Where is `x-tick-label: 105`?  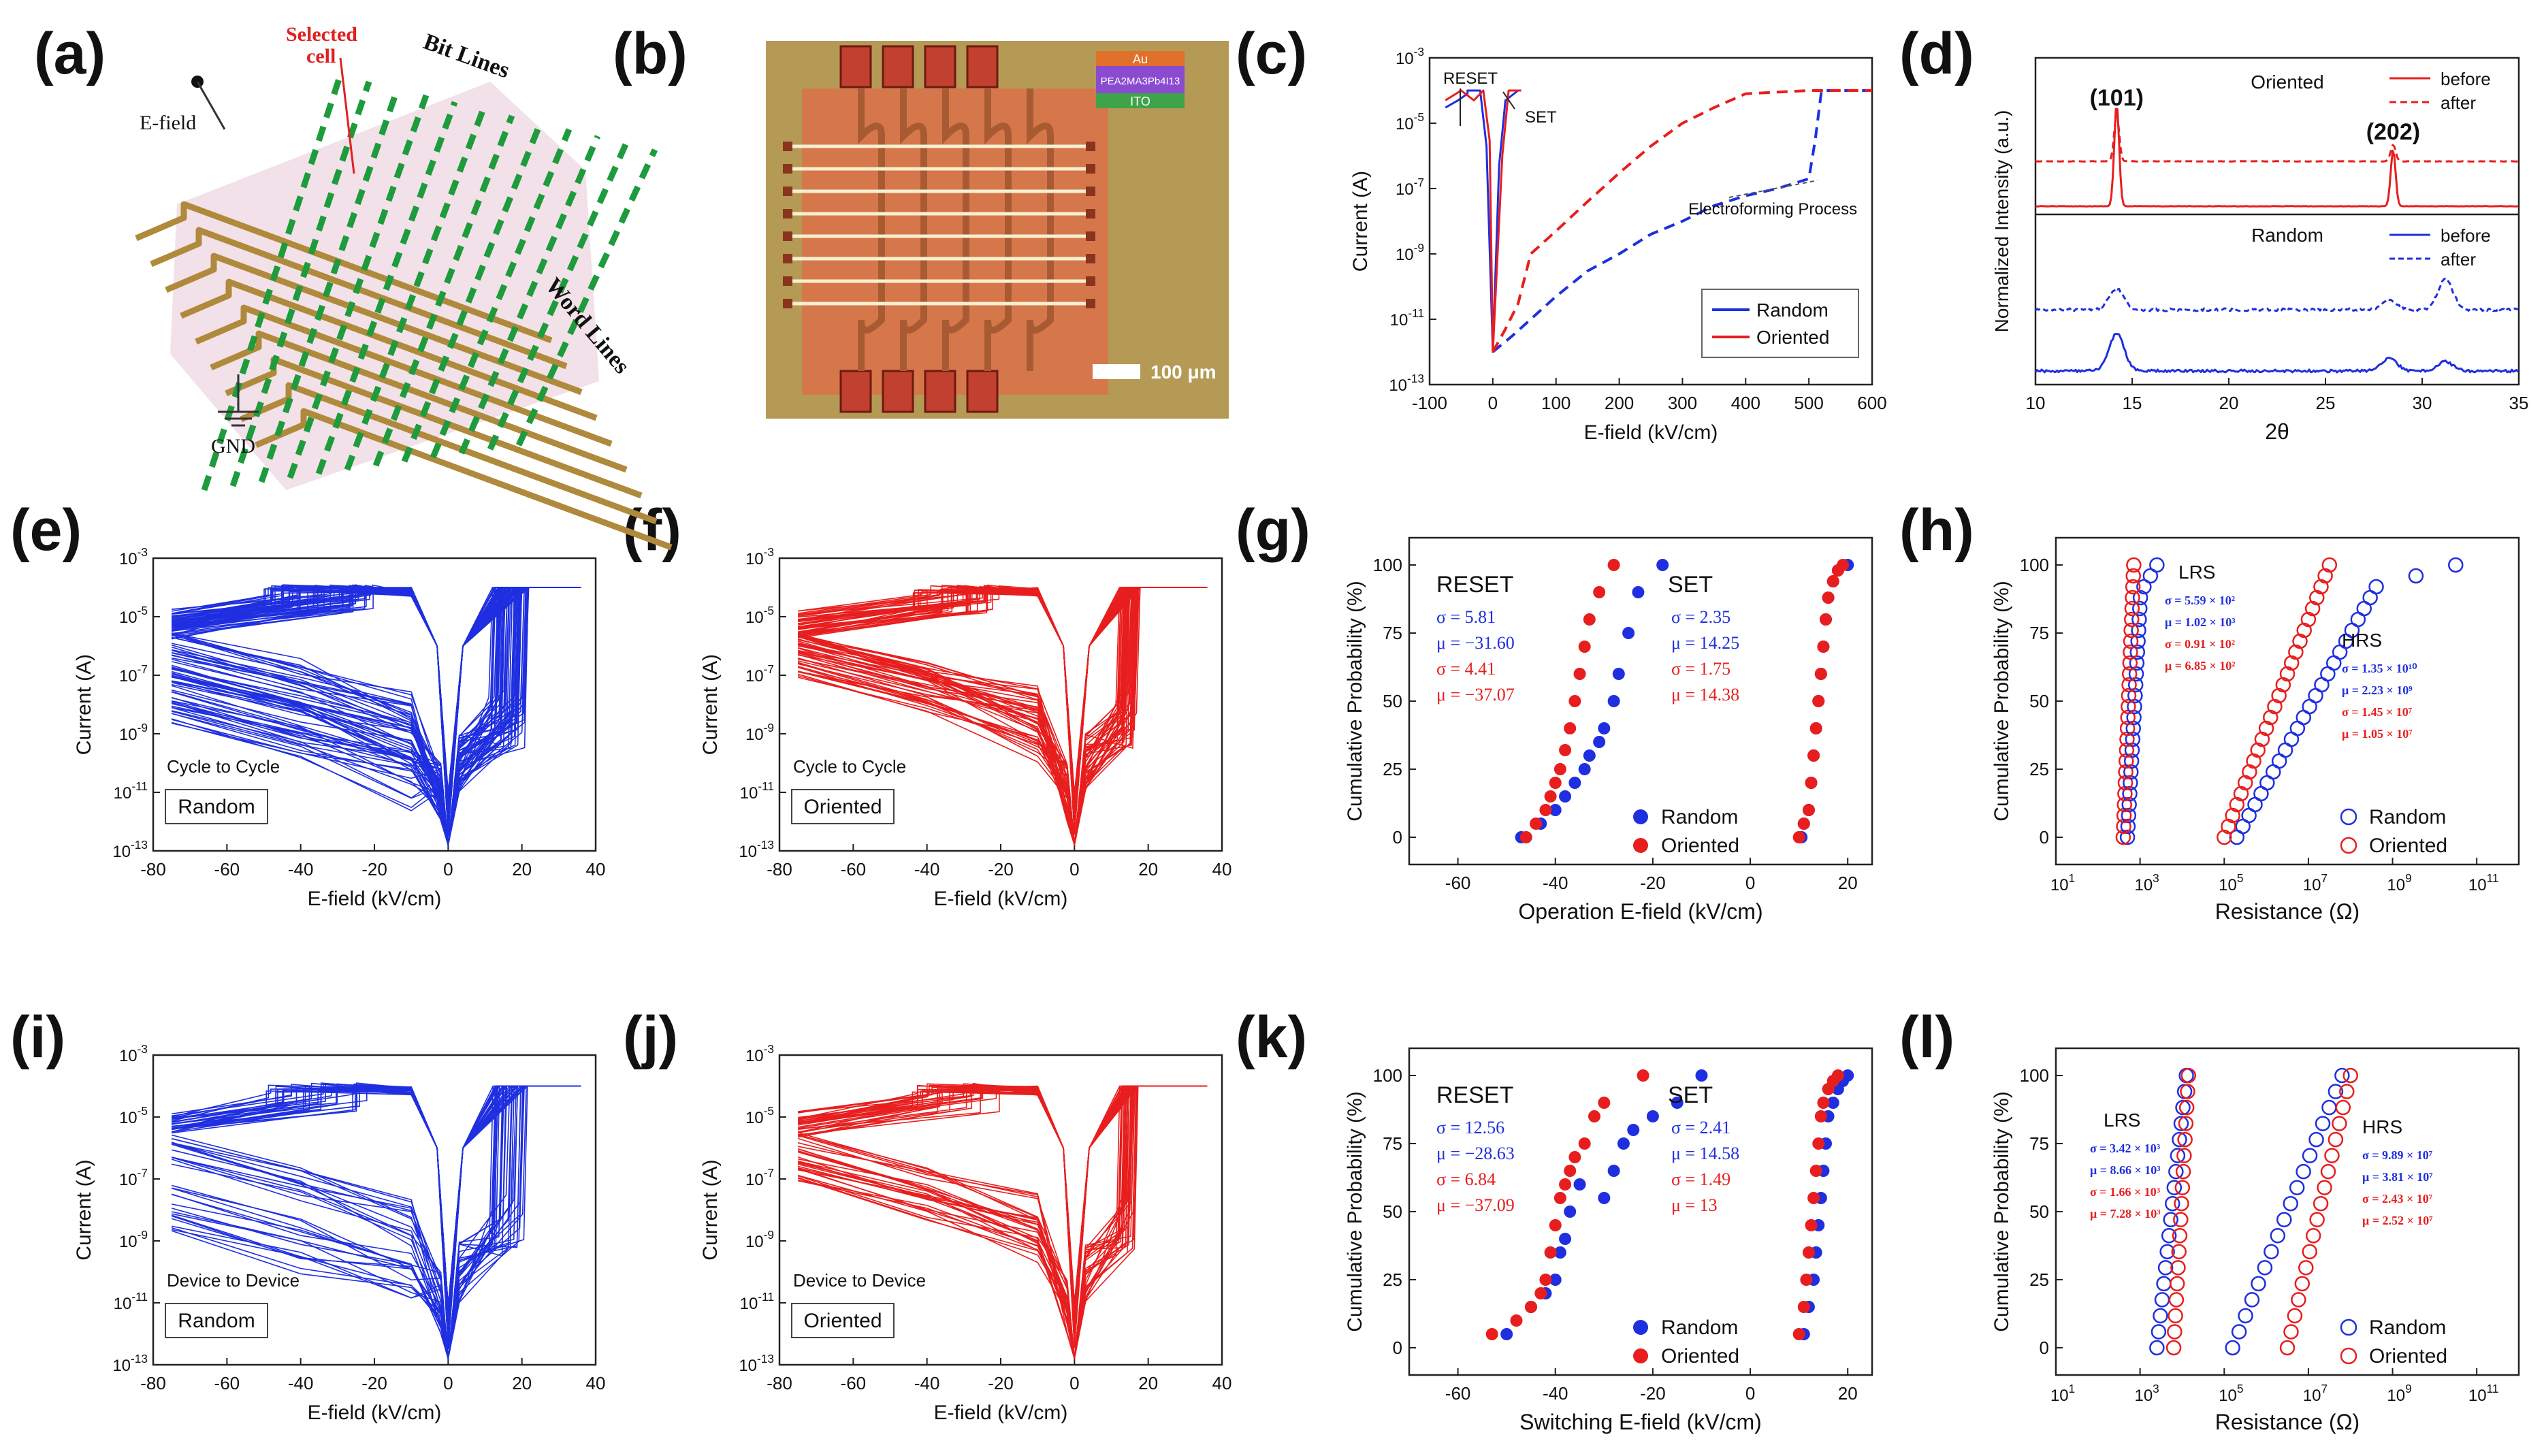
x-tick-label: 105 is located at coordinates (2231, 1393).